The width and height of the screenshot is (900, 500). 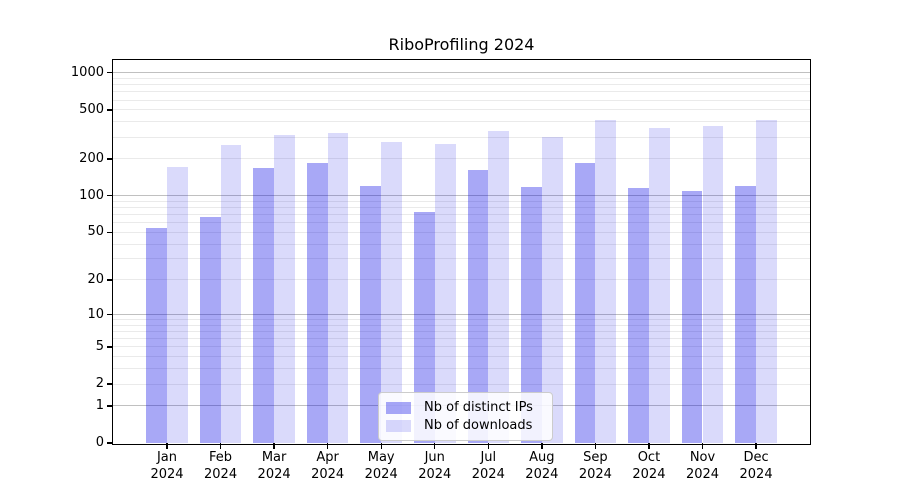 What do you see at coordinates (461, 44) in the screenshot?
I see `chart-title: RiboProfiling 2024` at bounding box center [461, 44].